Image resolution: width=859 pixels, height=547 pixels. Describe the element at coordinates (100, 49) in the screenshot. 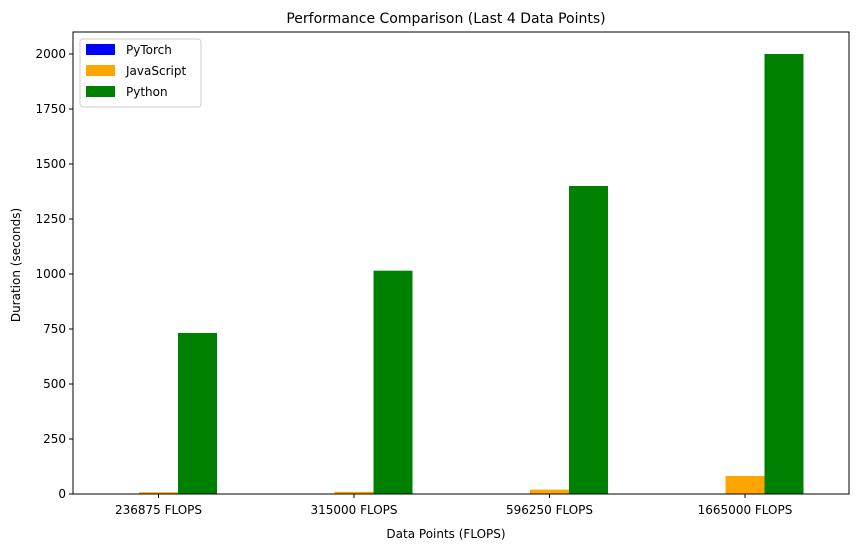

I see `legend-swatch-pytorch` at that location.